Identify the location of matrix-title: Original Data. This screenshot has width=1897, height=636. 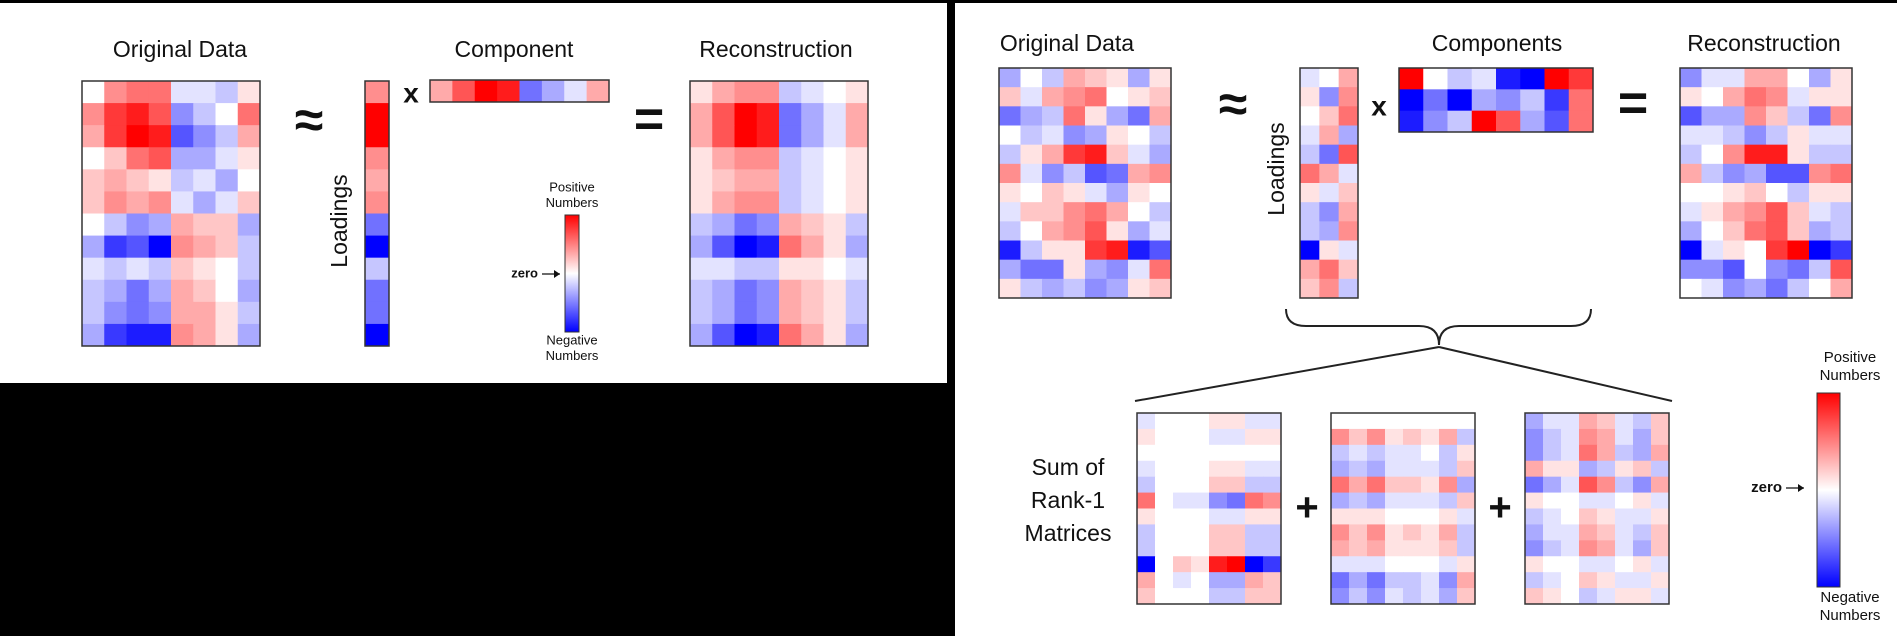
(180, 49).